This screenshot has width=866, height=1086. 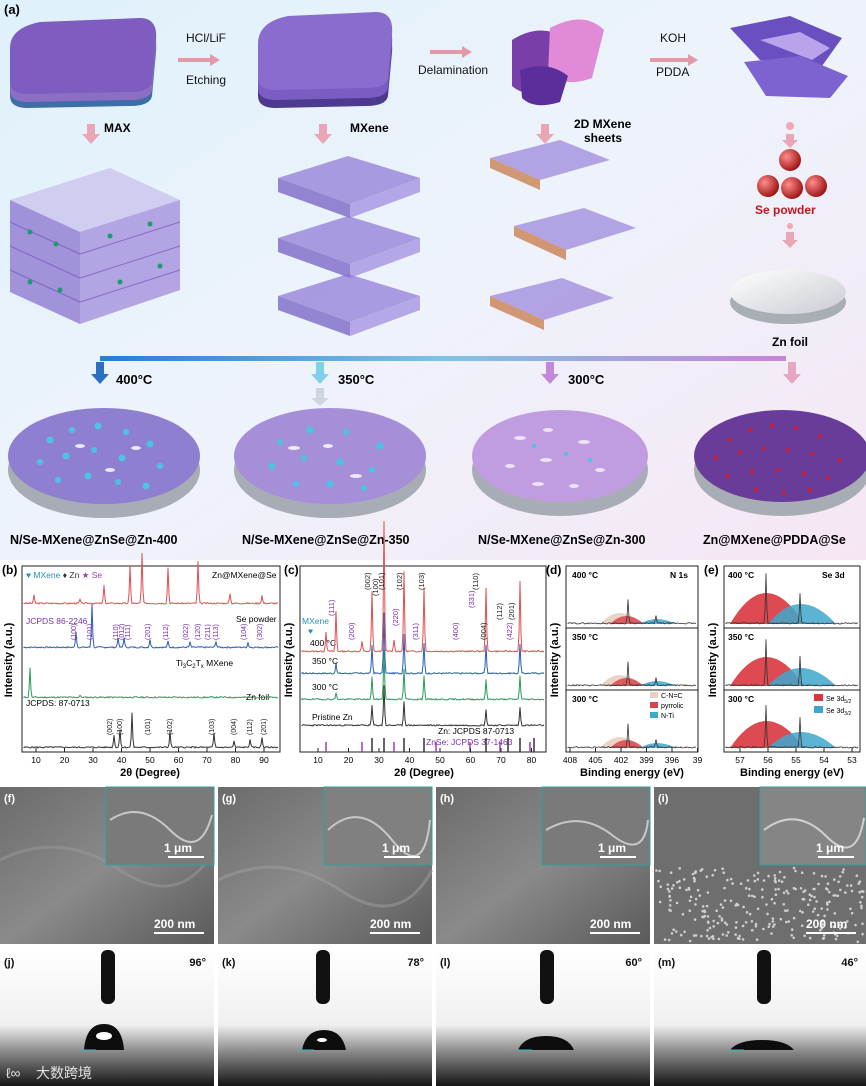 I want to click on trace-label-zn-foil: Zn foil, so click(x=257, y=697).